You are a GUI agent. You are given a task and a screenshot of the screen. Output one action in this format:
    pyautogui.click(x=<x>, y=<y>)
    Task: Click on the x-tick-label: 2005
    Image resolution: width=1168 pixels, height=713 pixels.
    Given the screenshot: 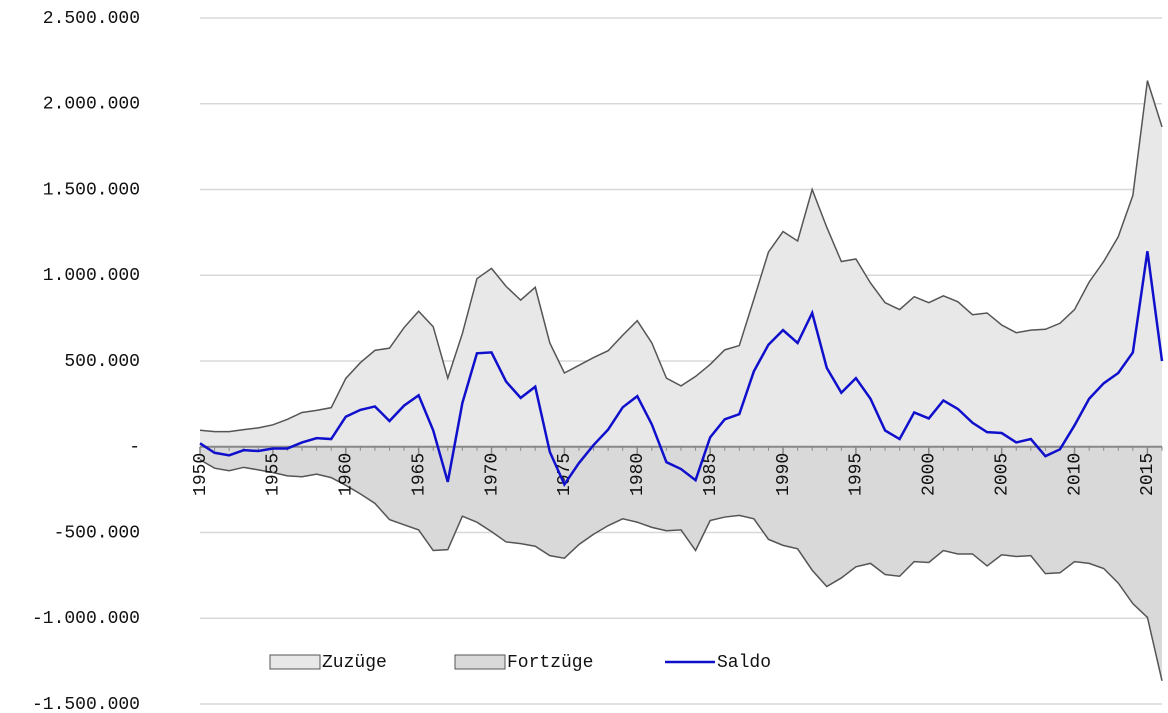 What is the action you would take?
    pyautogui.click(x=1002, y=474)
    